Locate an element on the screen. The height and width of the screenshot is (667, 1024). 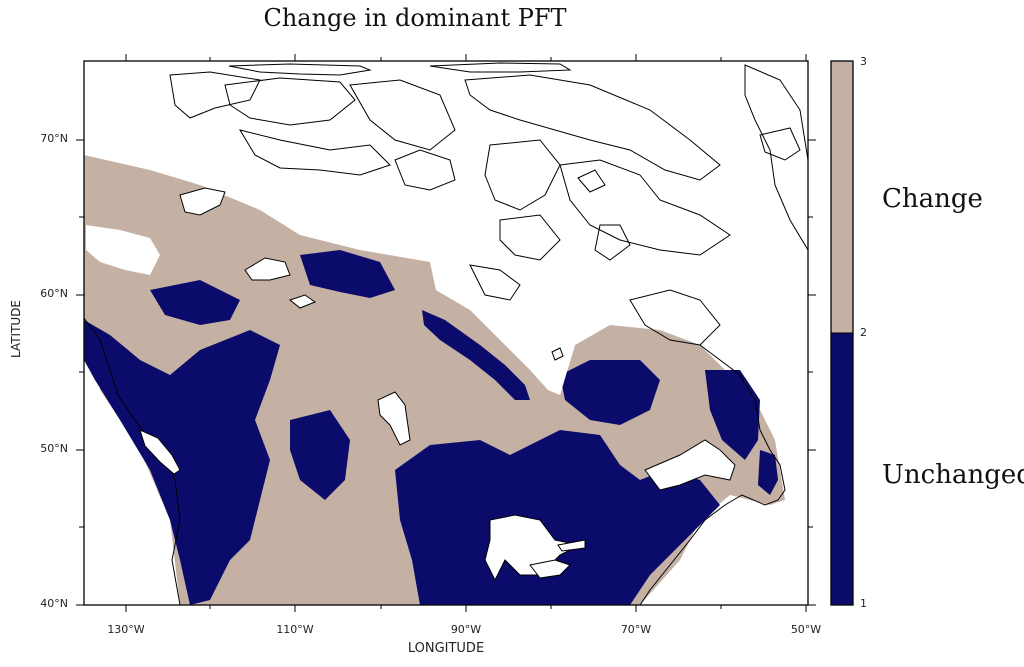
james-bay-island is located at coordinates (557, 354).